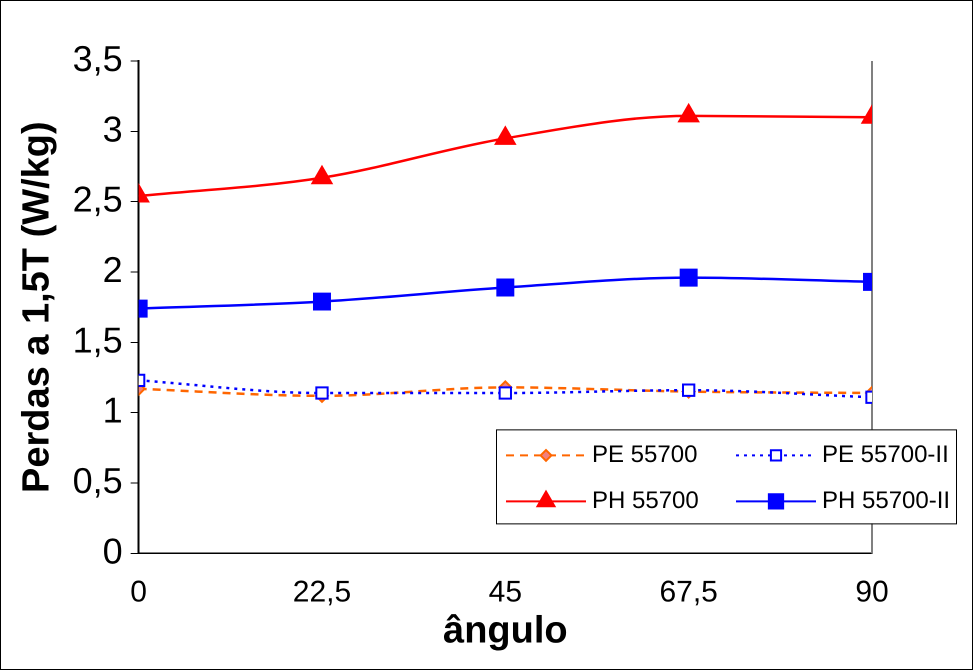  I want to click on y-tick-label: 3,5, so click(97, 58).